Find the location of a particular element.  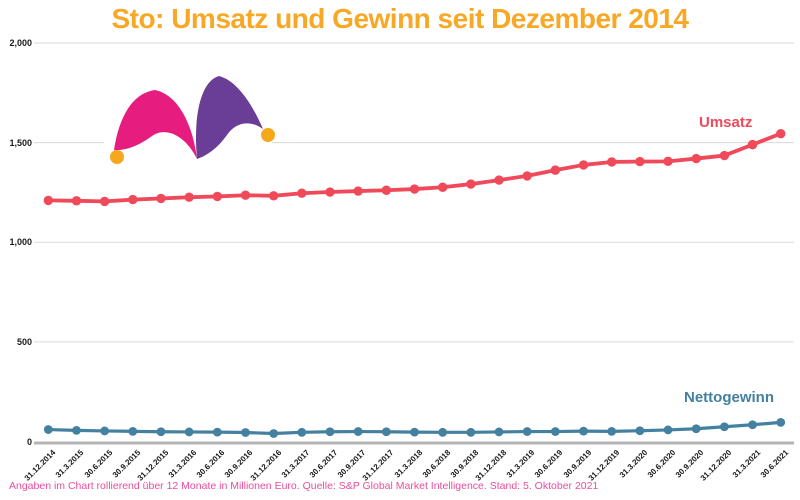

jester-hat-left-horn is located at coordinates (155, 124).